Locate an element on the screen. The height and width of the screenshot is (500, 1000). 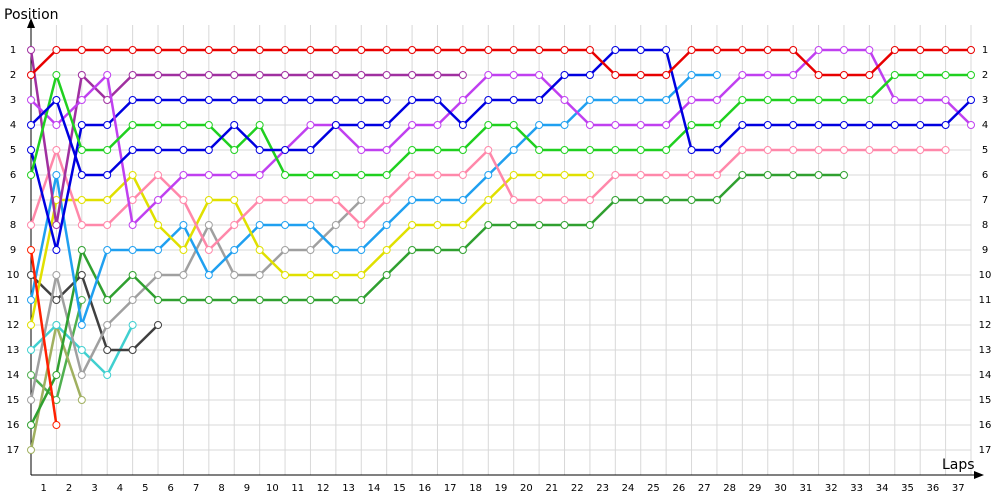
x-tick-label: 4 is located at coordinates (120, 488).